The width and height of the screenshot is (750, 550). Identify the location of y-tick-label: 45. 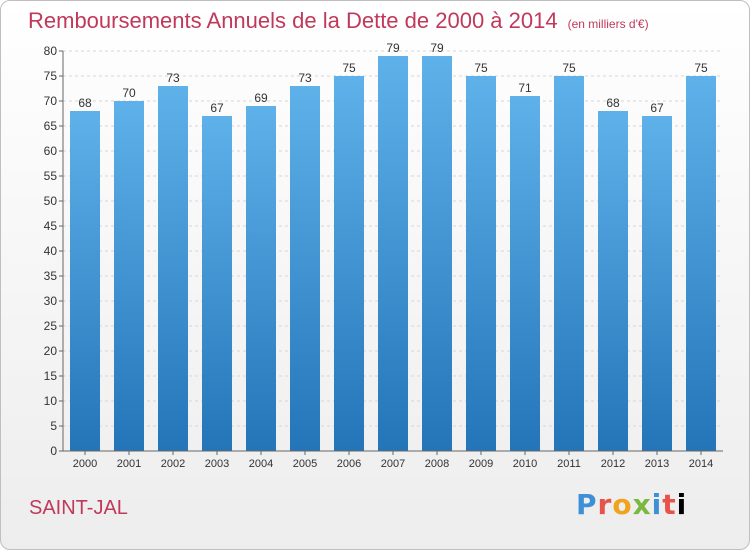
(51, 226).